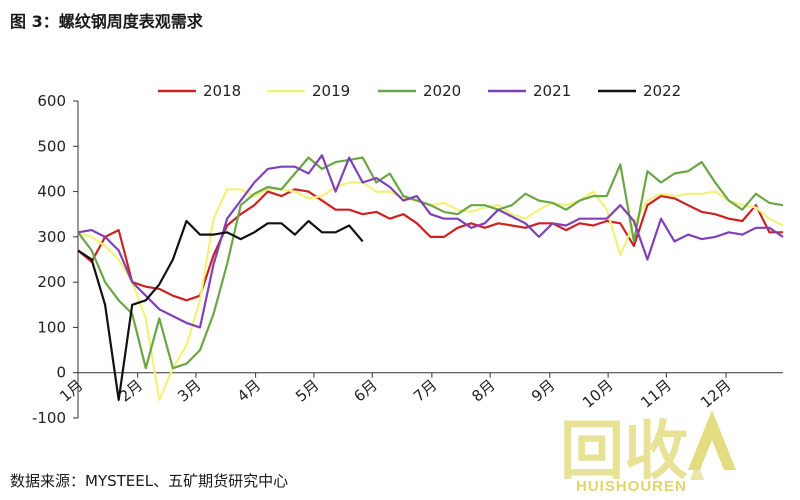 This screenshot has height=500, width=800. What do you see at coordinates (249, 391) in the screenshot?
I see `x-tick-label: 4月` at bounding box center [249, 391].